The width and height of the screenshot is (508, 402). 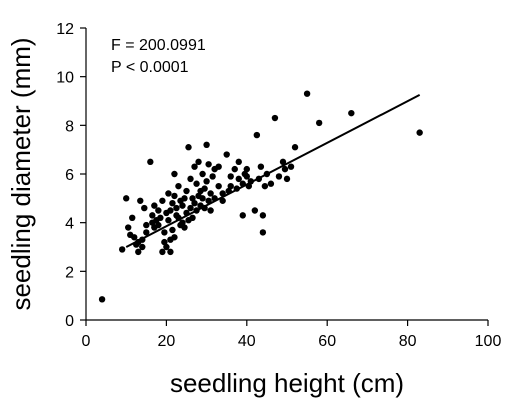 I want to click on x-tick-label-5: 100, so click(x=488, y=341).